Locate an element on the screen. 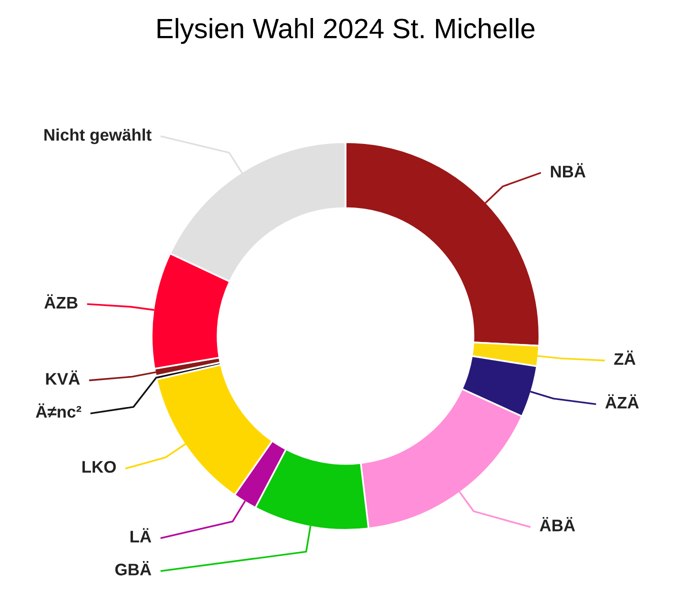  slice-label: Ä≠nc² is located at coordinates (59, 410).